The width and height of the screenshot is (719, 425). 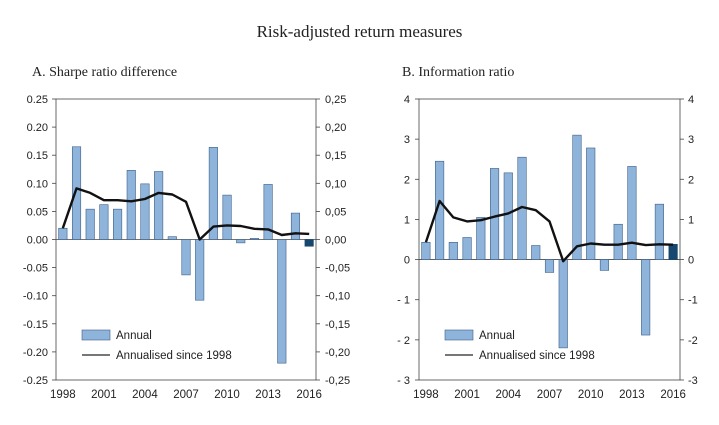 What do you see at coordinates (37, 128) in the screenshot?
I see `y-tick-label-left: 0.20` at bounding box center [37, 128].